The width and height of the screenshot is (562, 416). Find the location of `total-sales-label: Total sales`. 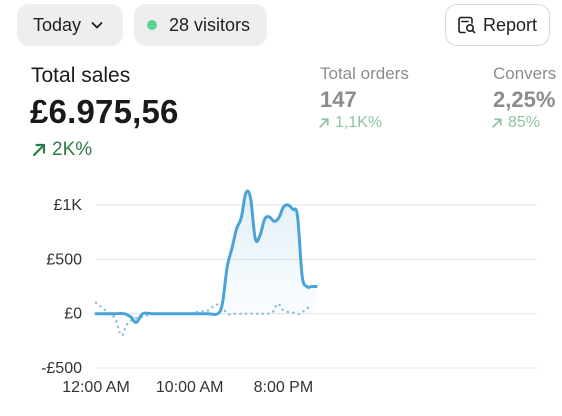

total-sales-label: Total sales is located at coordinates (81, 75).